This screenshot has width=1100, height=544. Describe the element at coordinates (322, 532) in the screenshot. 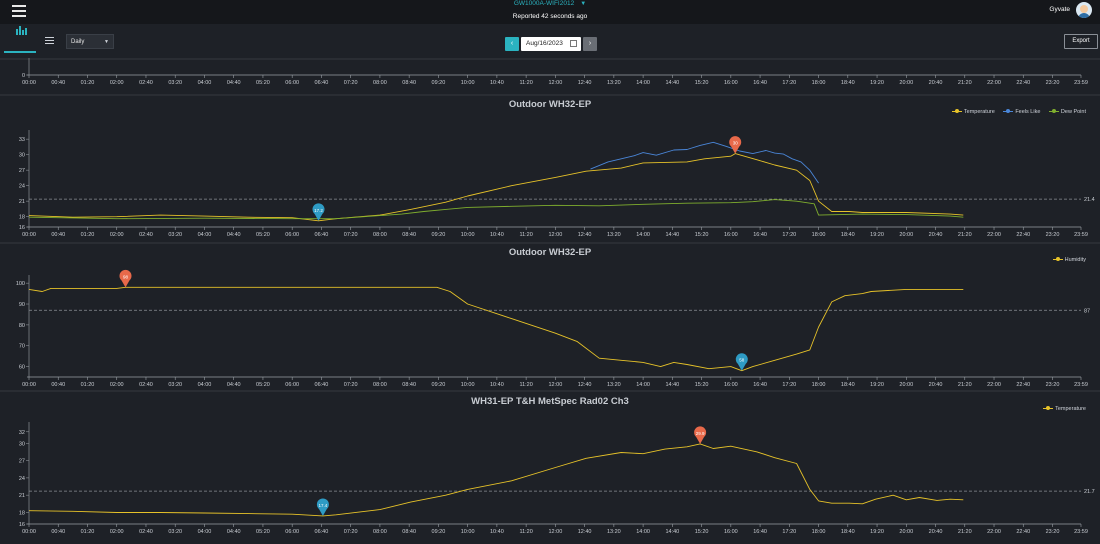

I see `x-tick-label: 06:40` at that location.